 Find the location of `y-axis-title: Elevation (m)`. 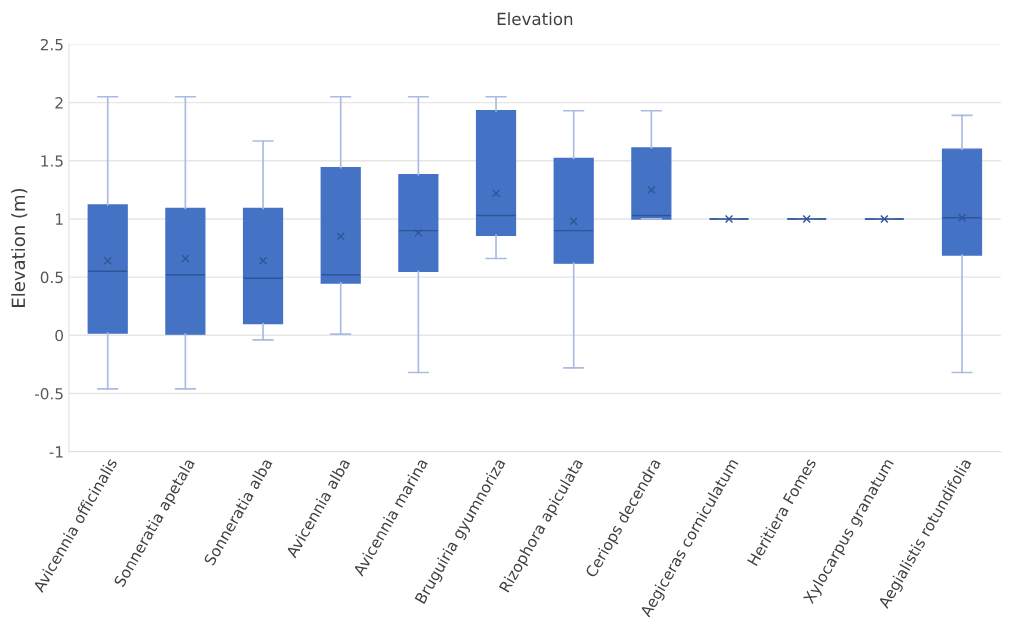

y-axis-title: Elevation (m) is located at coordinates (19, 247).